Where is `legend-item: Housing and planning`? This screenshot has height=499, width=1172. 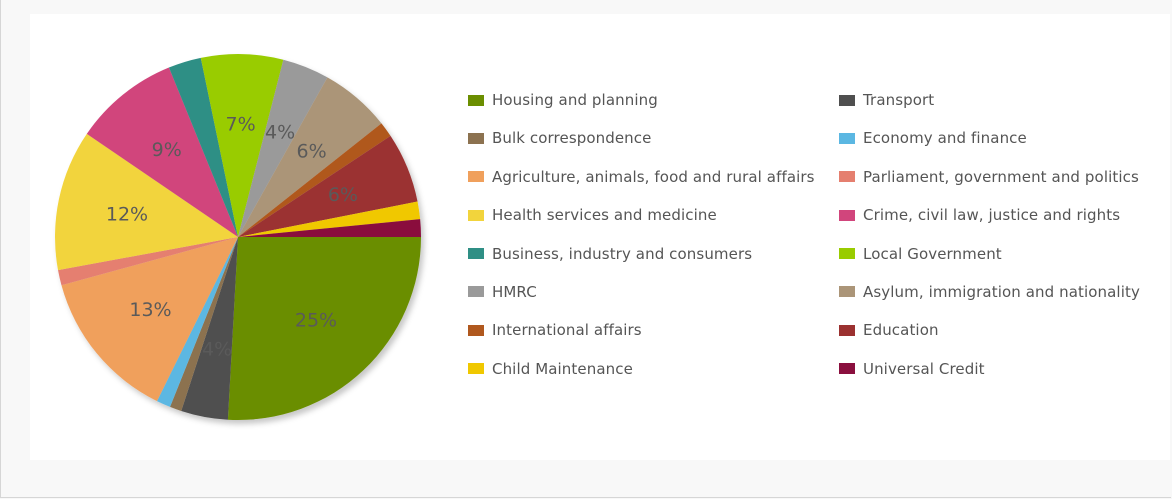 legend-item: Housing and planning is located at coordinates (653, 100).